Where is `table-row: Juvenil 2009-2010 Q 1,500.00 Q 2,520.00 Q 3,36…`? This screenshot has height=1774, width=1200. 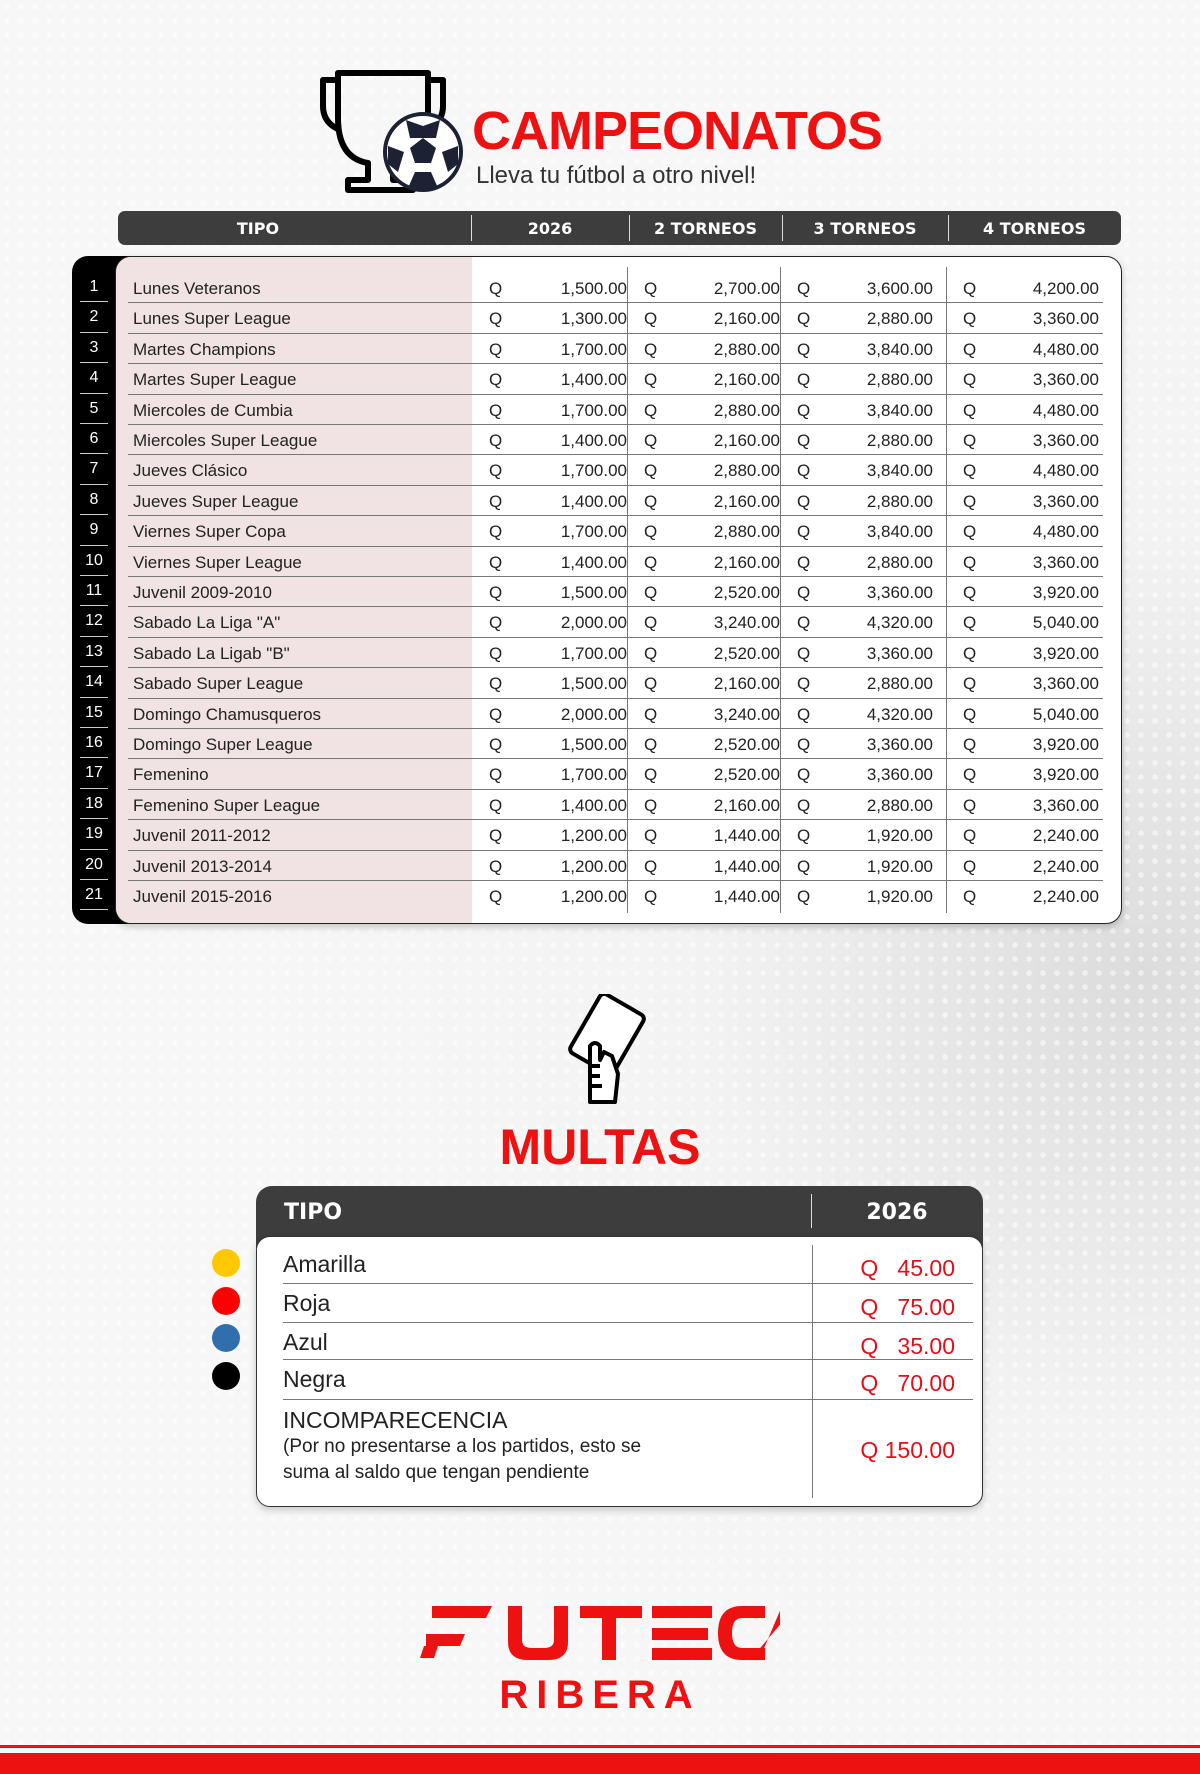
table-row: Juvenil 2009-2010 Q 1,500.00 Q 2,520.00 Q 3,36… is located at coordinates (618, 592).